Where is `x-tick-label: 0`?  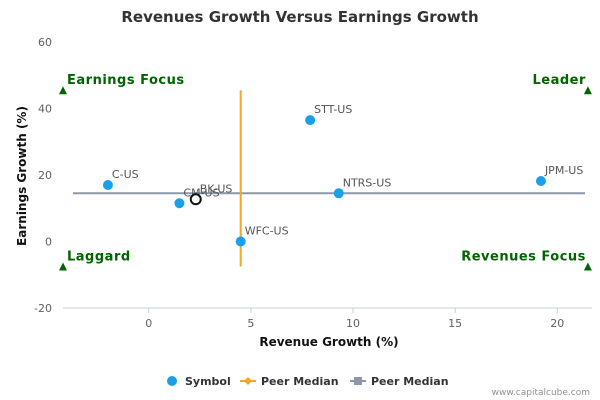 x-tick-label: 0 is located at coordinates (148, 323).